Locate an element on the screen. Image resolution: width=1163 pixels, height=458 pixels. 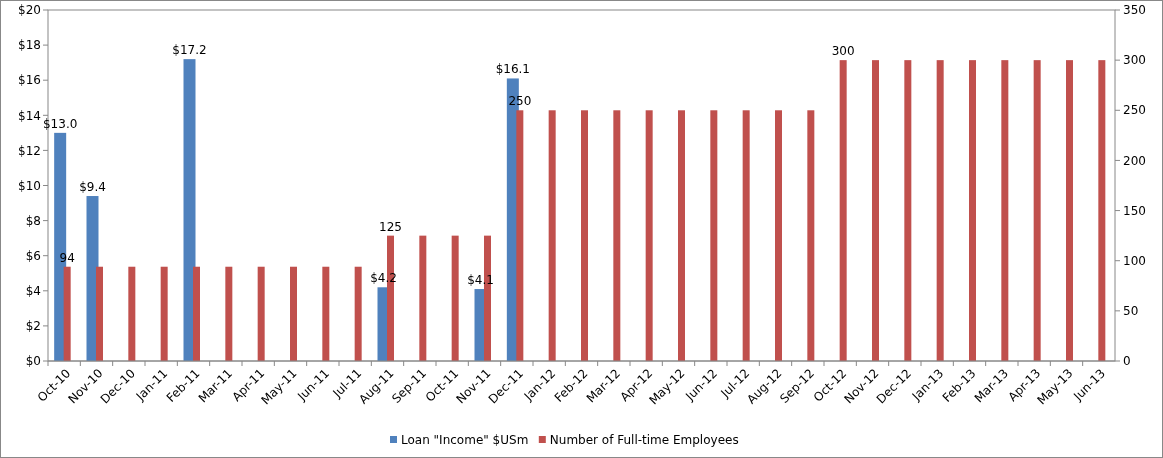
data-label: $13.0 is located at coordinates (60, 123).